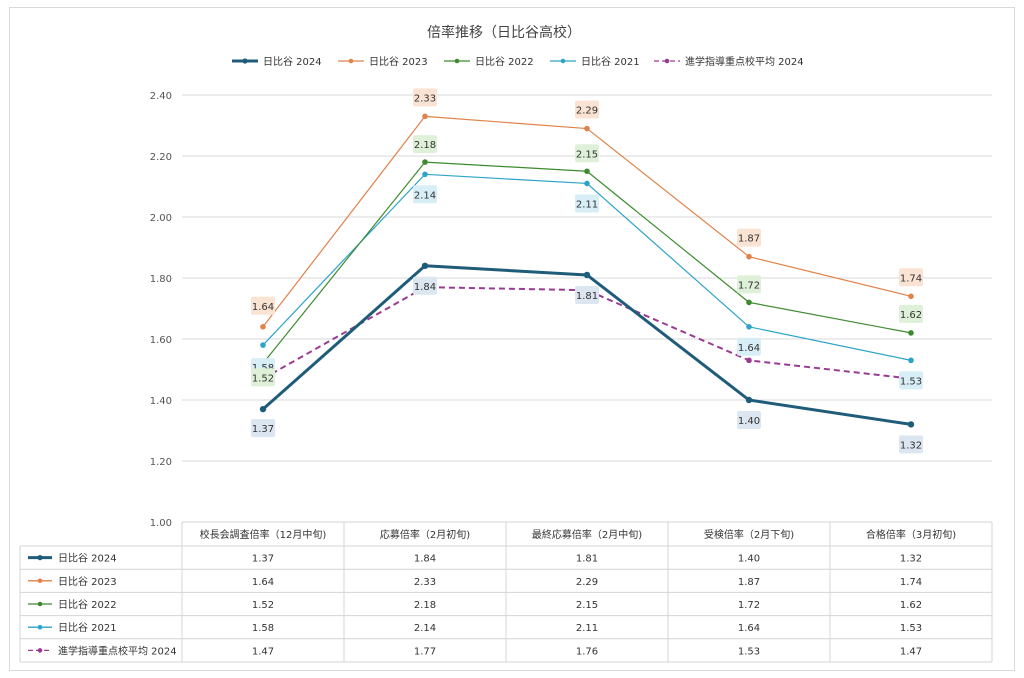 This screenshot has width=1024, height=678. Describe the element at coordinates (749, 239) in the screenshot. I see `data-label-text: 1.87` at that location.